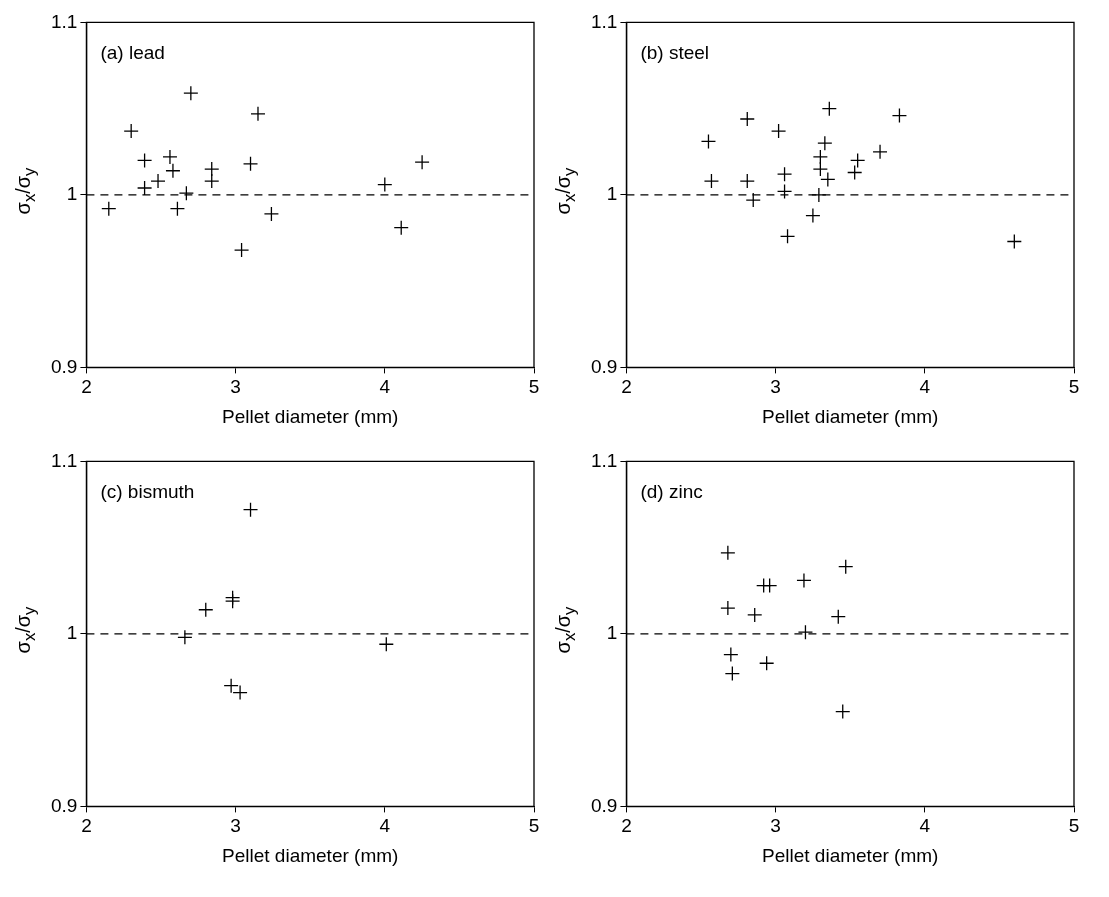 This screenshot has width=1109, height=897. I want to click on annotation: (d) zinc, so click(671, 492).